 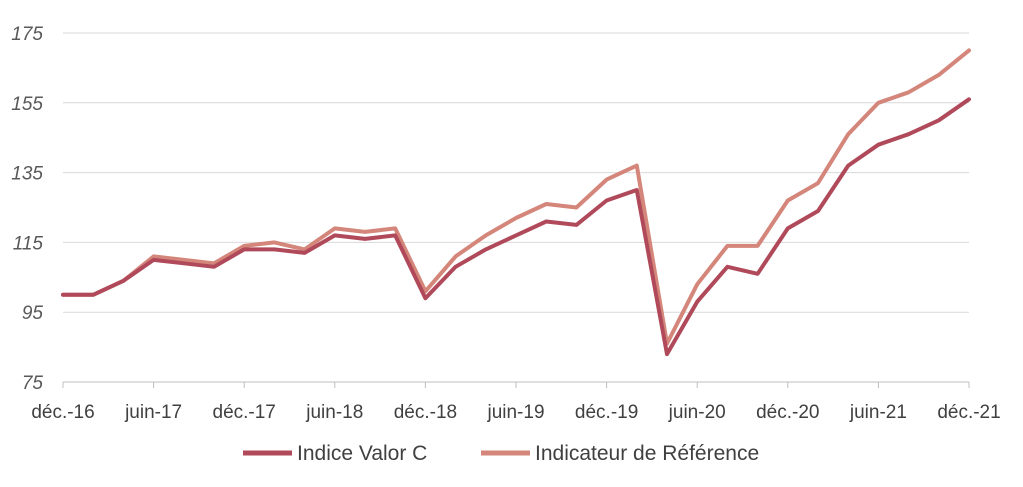 I want to click on x-tick-label: juin-21, so click(x=878, y=412).